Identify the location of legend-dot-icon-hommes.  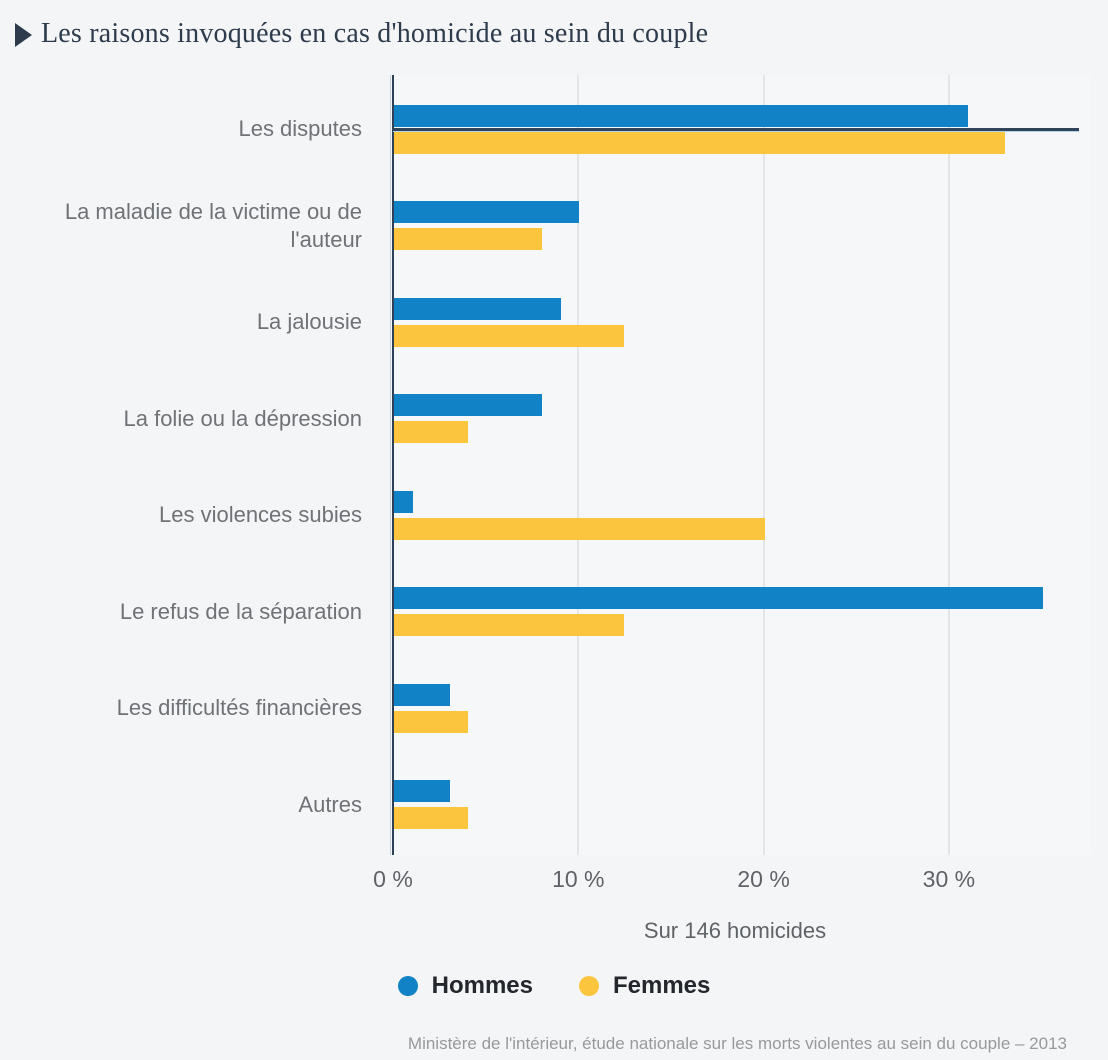
(407, 986).